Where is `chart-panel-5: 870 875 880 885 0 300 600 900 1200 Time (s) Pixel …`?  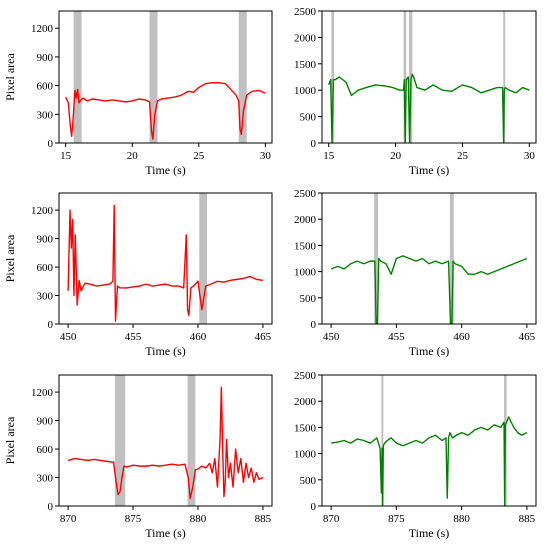 chart-panel-5: 870 875 880 885 0 300 600 900 1200 Time (s) Pixel … is located at coordinates (138, 457).